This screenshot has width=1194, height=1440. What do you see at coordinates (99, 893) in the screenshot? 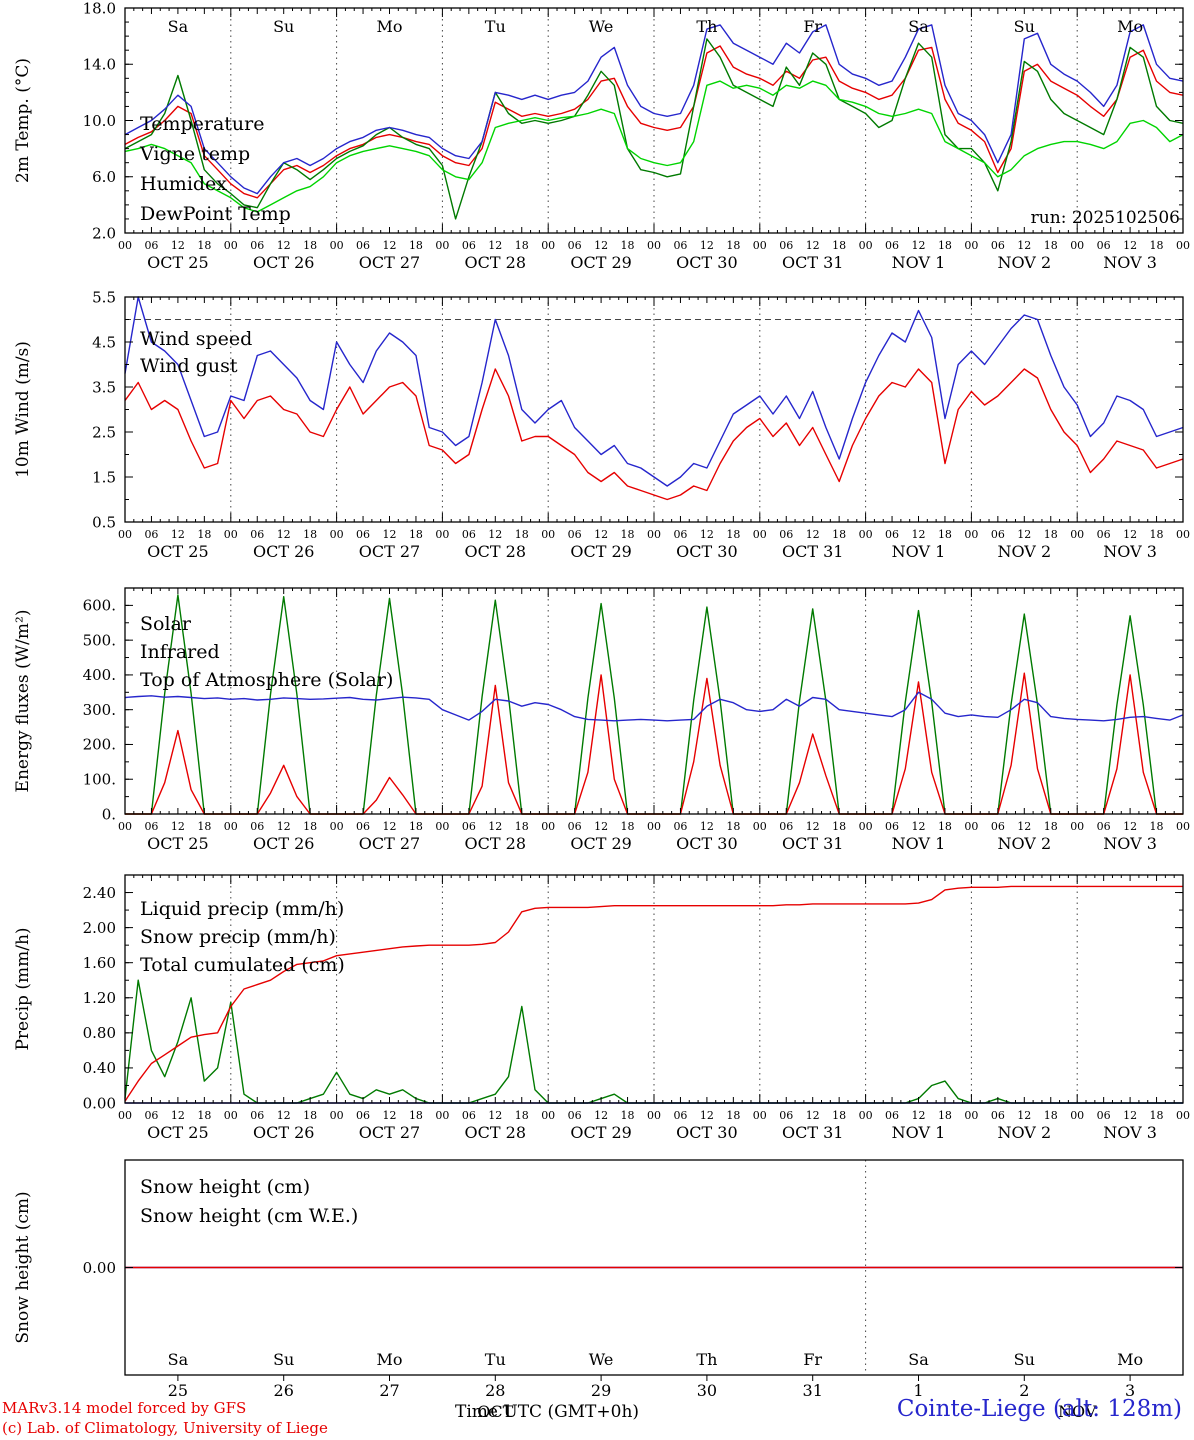
I see `svg-text: 2.40` at bounding box center [99, 893].